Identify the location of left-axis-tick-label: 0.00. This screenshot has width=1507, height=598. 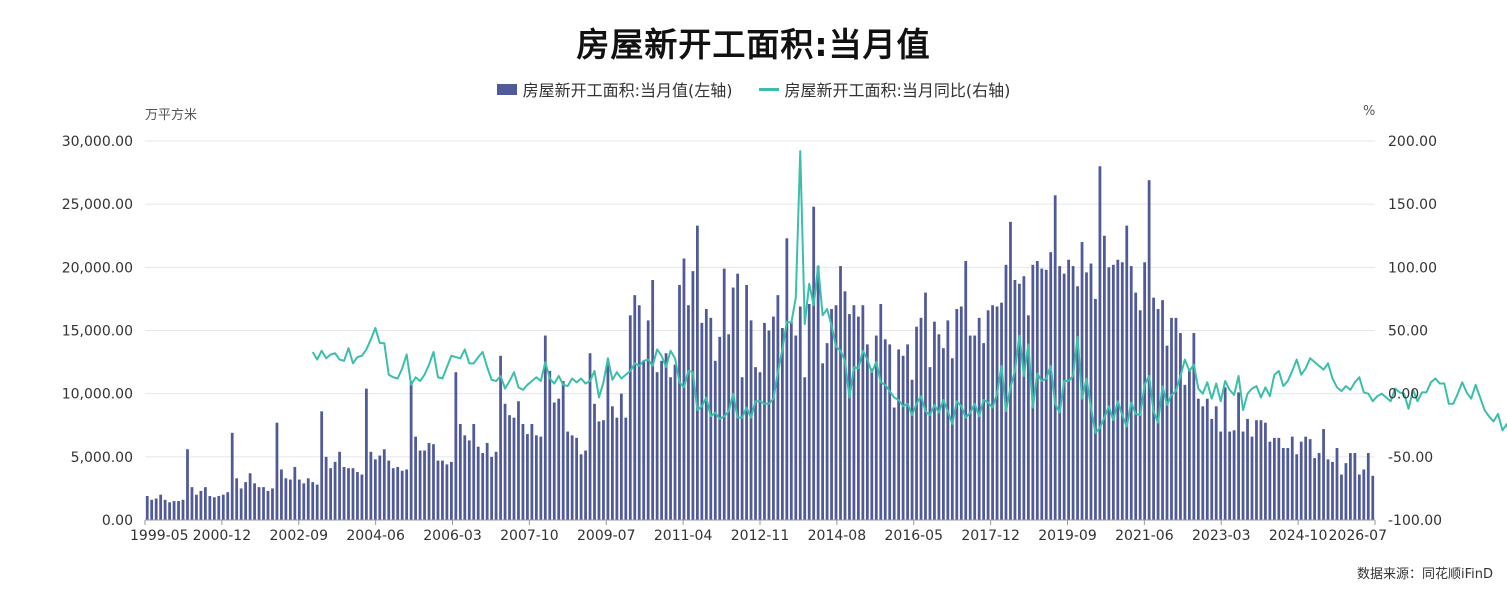
(117, 521).